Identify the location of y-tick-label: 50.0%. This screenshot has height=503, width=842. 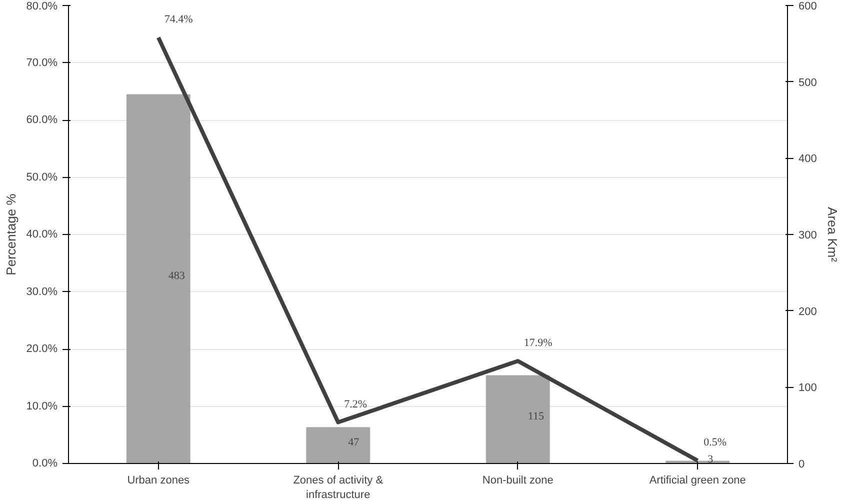
(42, 177).